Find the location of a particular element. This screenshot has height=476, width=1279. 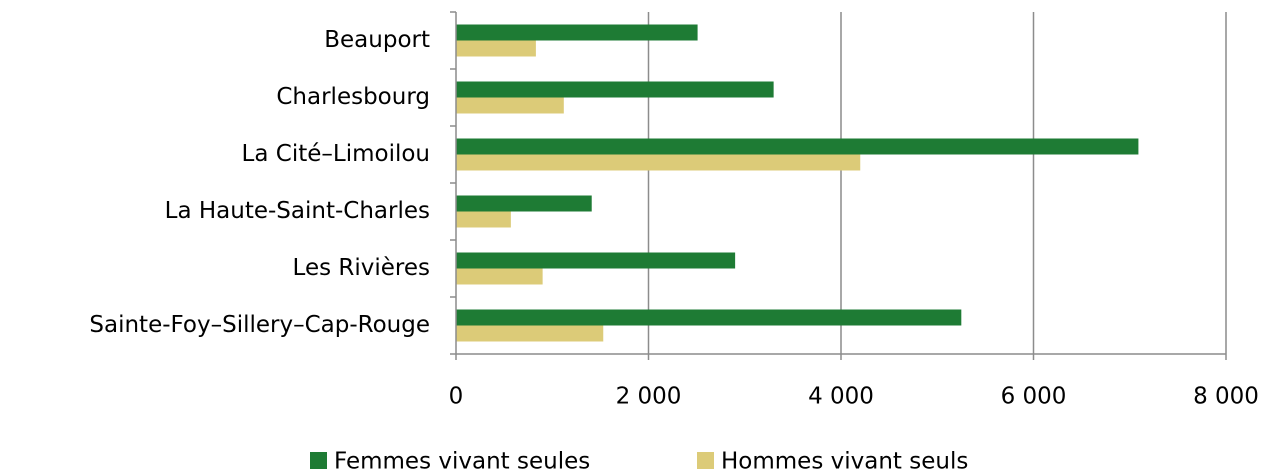

y-tick-label: La Cité–Limoilou is located at coordinates (336, 154).